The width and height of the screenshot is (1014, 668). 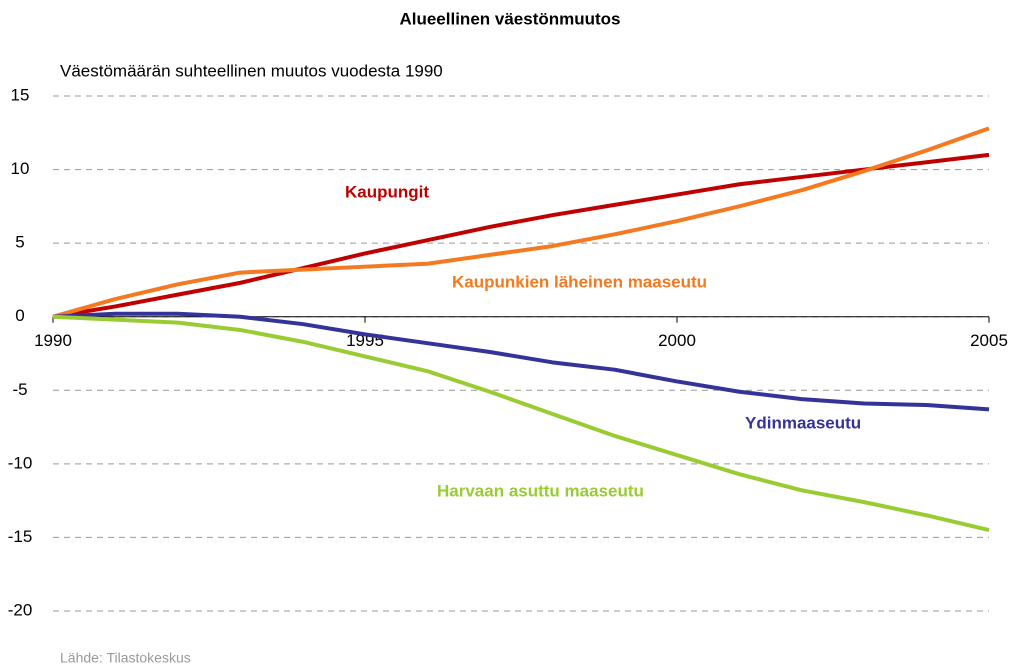 What do you see at coordinates (509, 18) in the screenshot?
I see `chart-title: Alueellinen väestönmuutos` at bounding box center [509, 18].